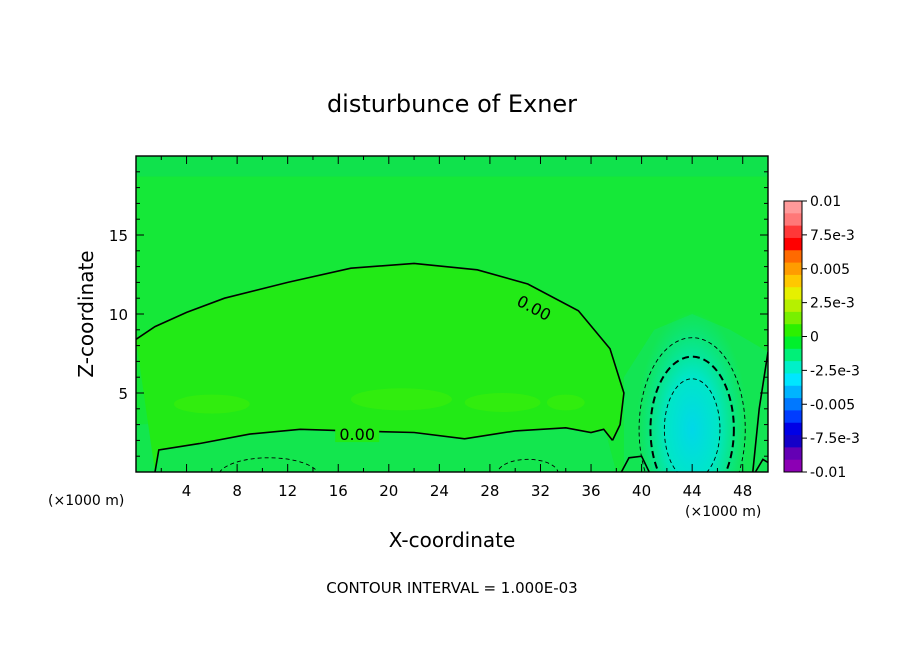  Describe the element at coordinates (835, 371) in the screenshot. I see `colorbar-label: -2.5e-3` at that location.